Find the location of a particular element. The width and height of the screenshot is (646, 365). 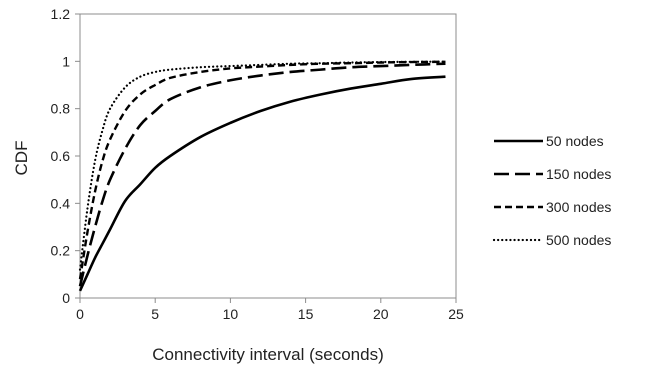

y-axis: 0 0.2 0.4 0.6 0.8 1 1.2 is located at coordinates (65, 156).